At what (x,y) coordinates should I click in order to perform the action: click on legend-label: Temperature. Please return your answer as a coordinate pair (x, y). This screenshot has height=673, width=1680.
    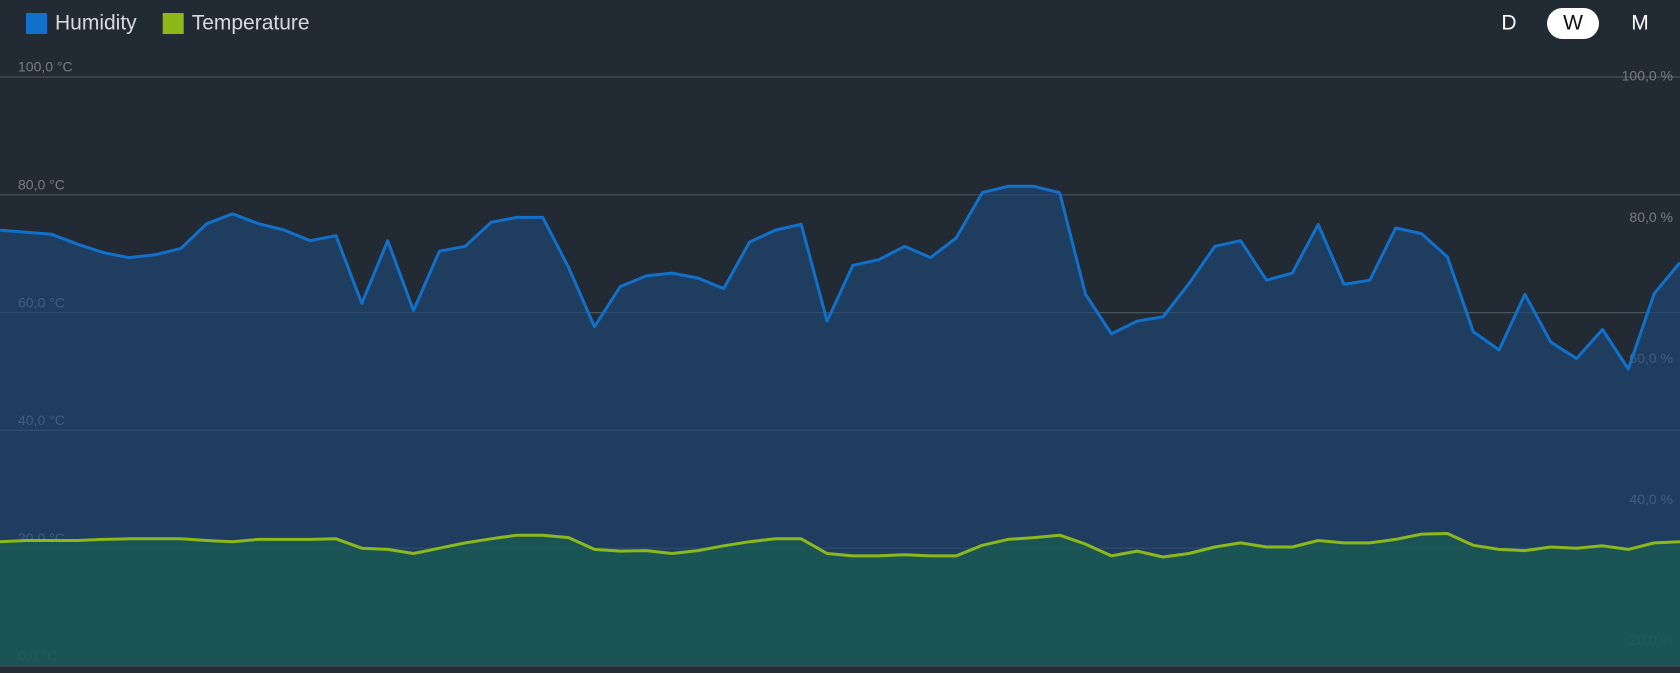
    Looking at the image, I should click on (251, 23).